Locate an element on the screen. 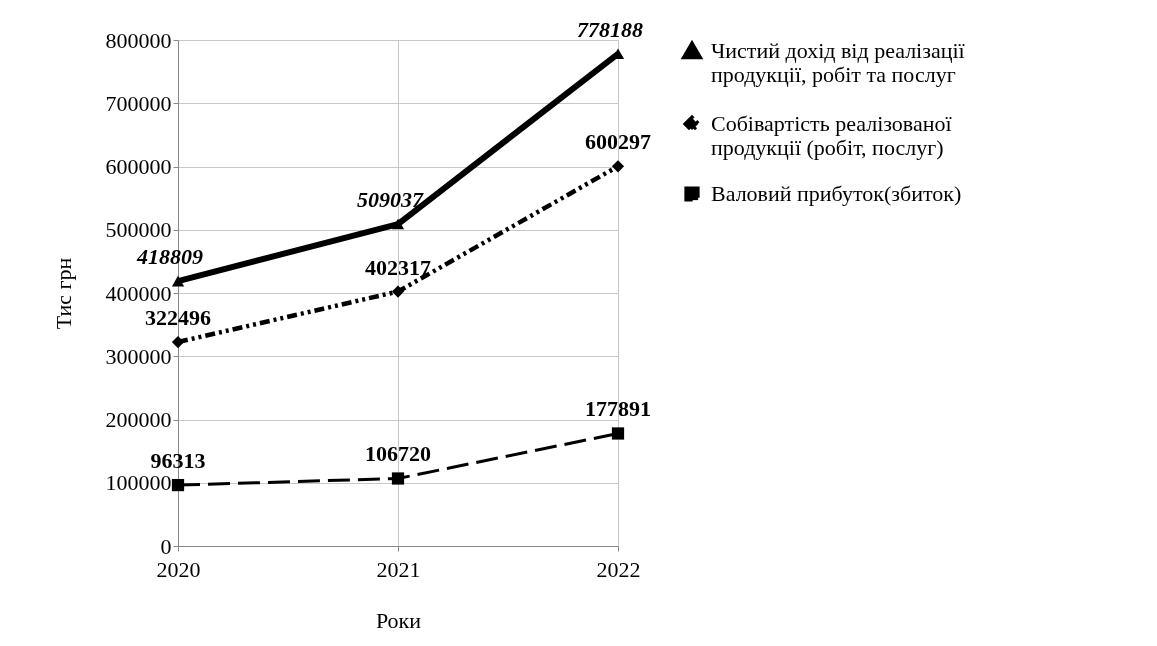  legend-label: Собівартість реалізованої продукції (робіт, послуг) is located at coordinates (832, 135).